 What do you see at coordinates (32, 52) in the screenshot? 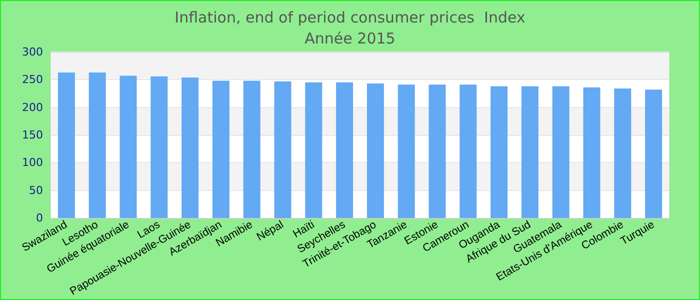
I see `y-tick-label: 300` at bounding box center [32, 52].